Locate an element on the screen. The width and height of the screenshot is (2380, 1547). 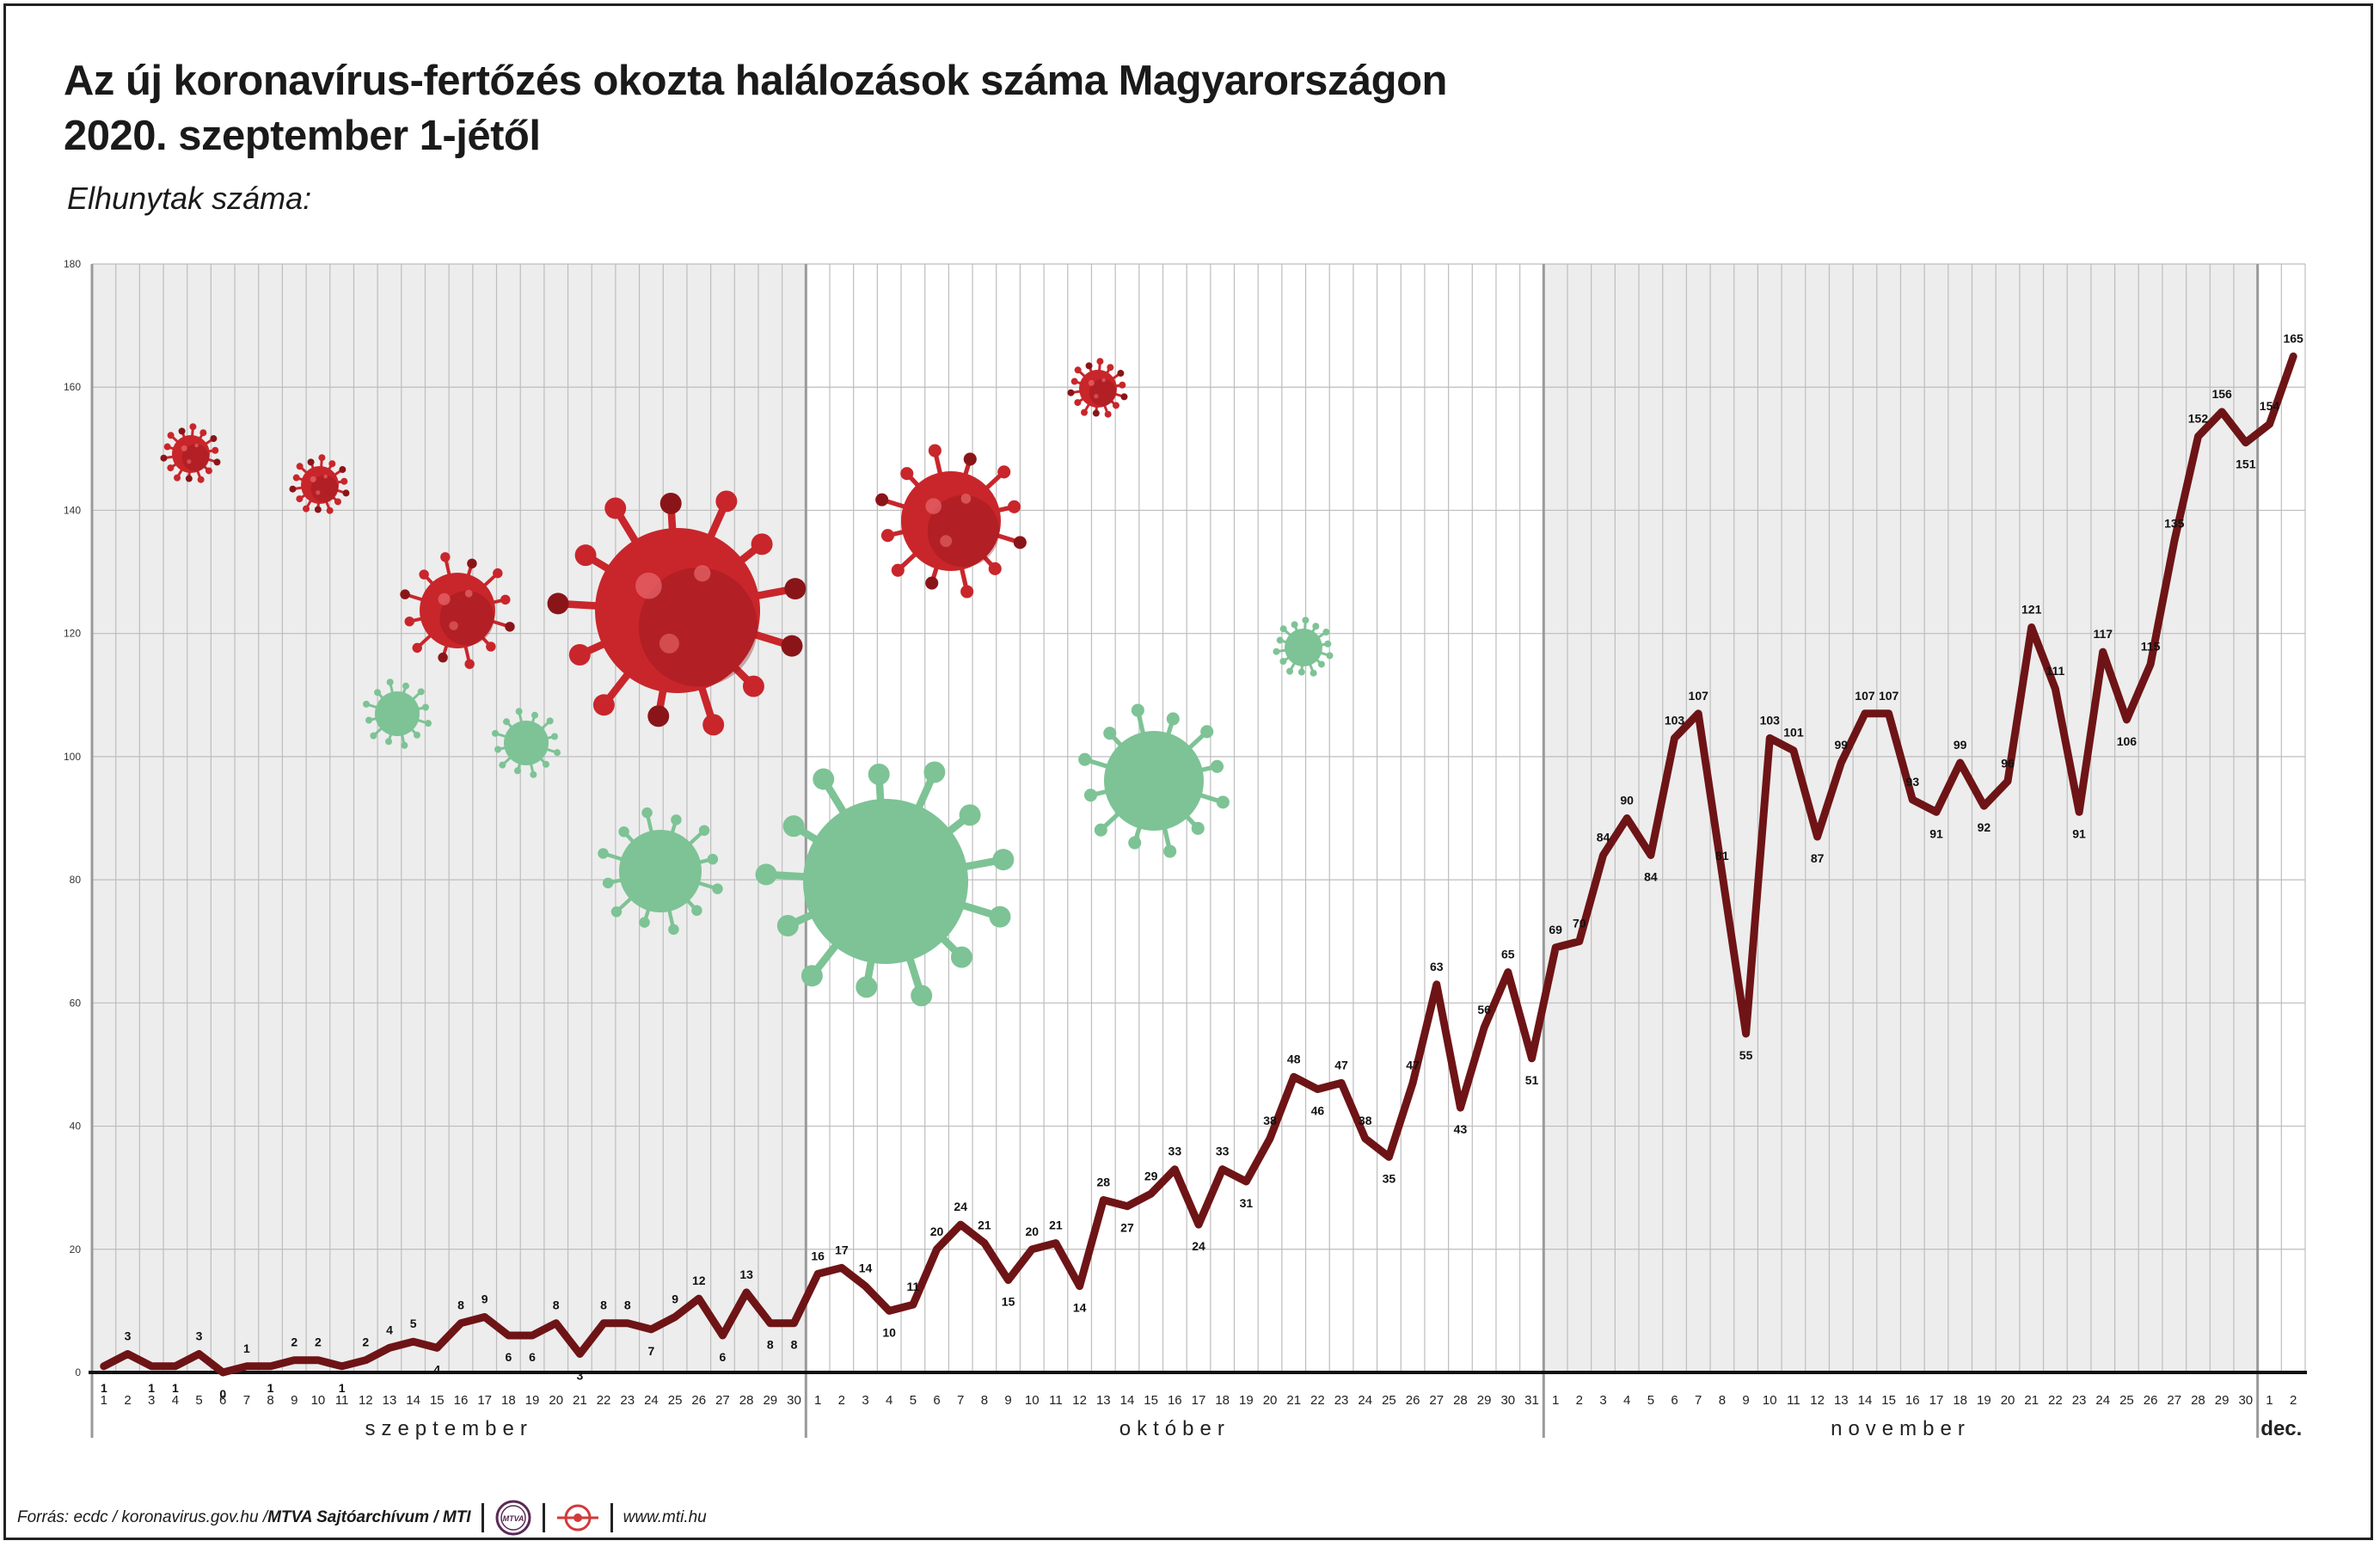
x-day-label: 23 is located at coordinates (2079, 1401).